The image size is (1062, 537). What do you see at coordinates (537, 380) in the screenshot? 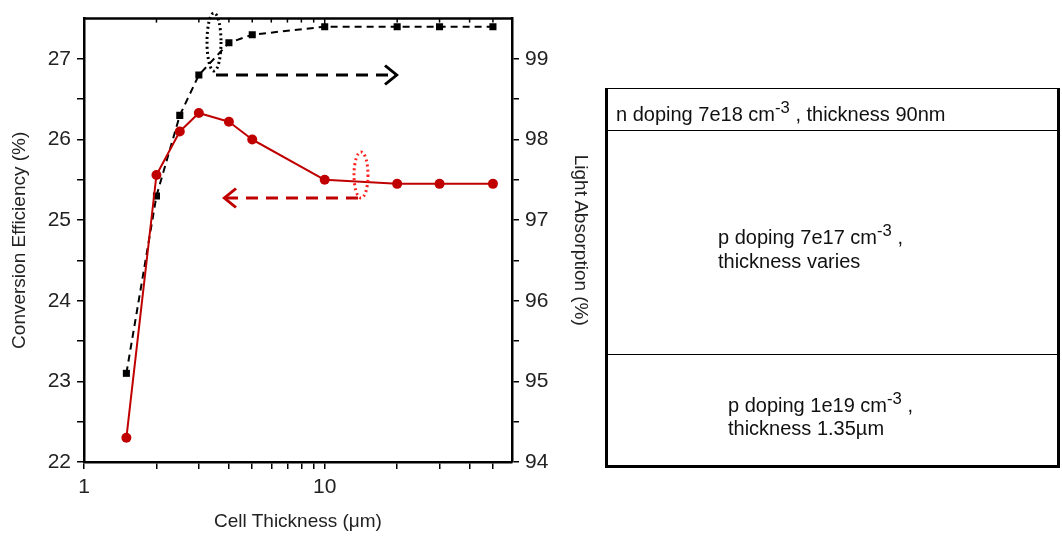
I see `y2-tick-label: 95` at bounding box center [537, 380].